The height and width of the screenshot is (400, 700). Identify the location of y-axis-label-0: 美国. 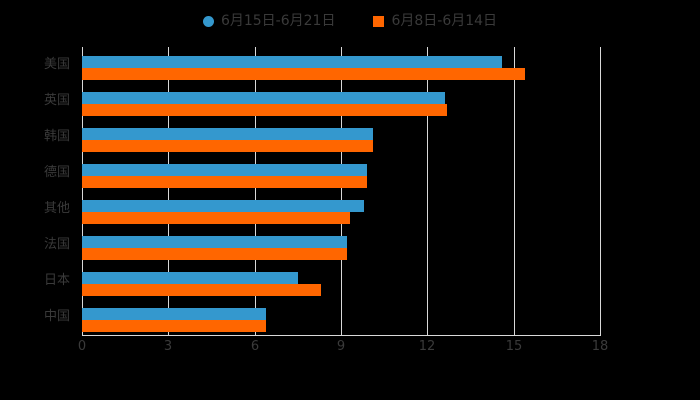
(56, 64).